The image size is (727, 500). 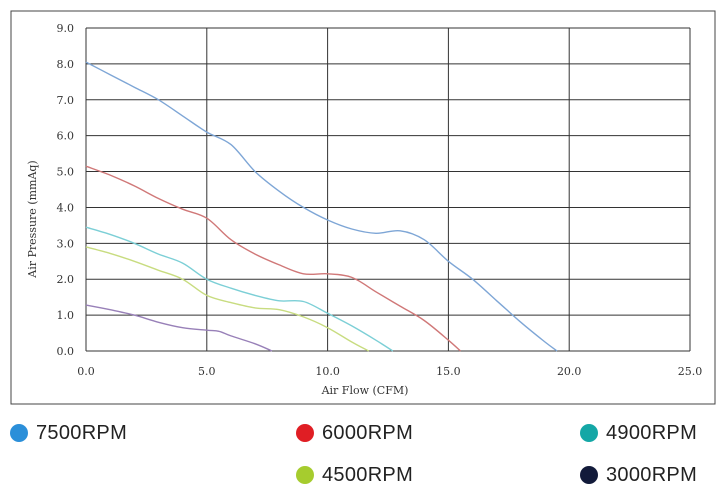 What do you see at coordinates (368, 432) in the screenshot?
I see `legend-label: 6000RPM` at bounding box center [368, 432].